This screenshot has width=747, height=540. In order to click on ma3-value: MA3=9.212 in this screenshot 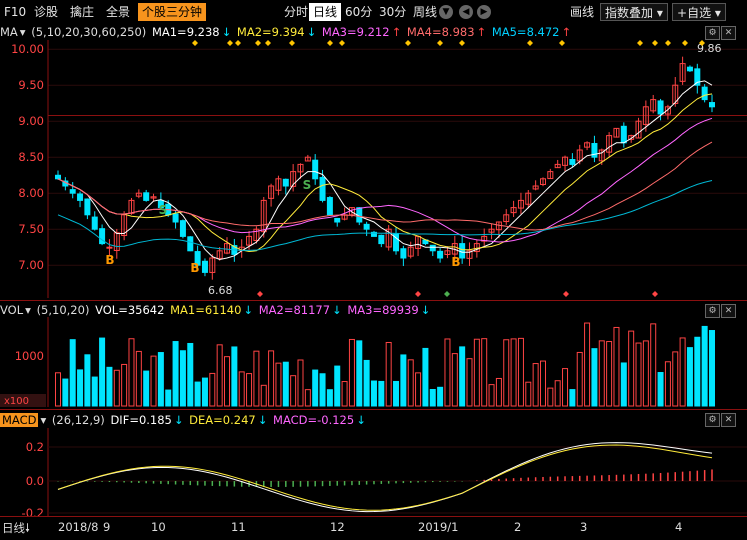, I will do `click(355, 32)`.